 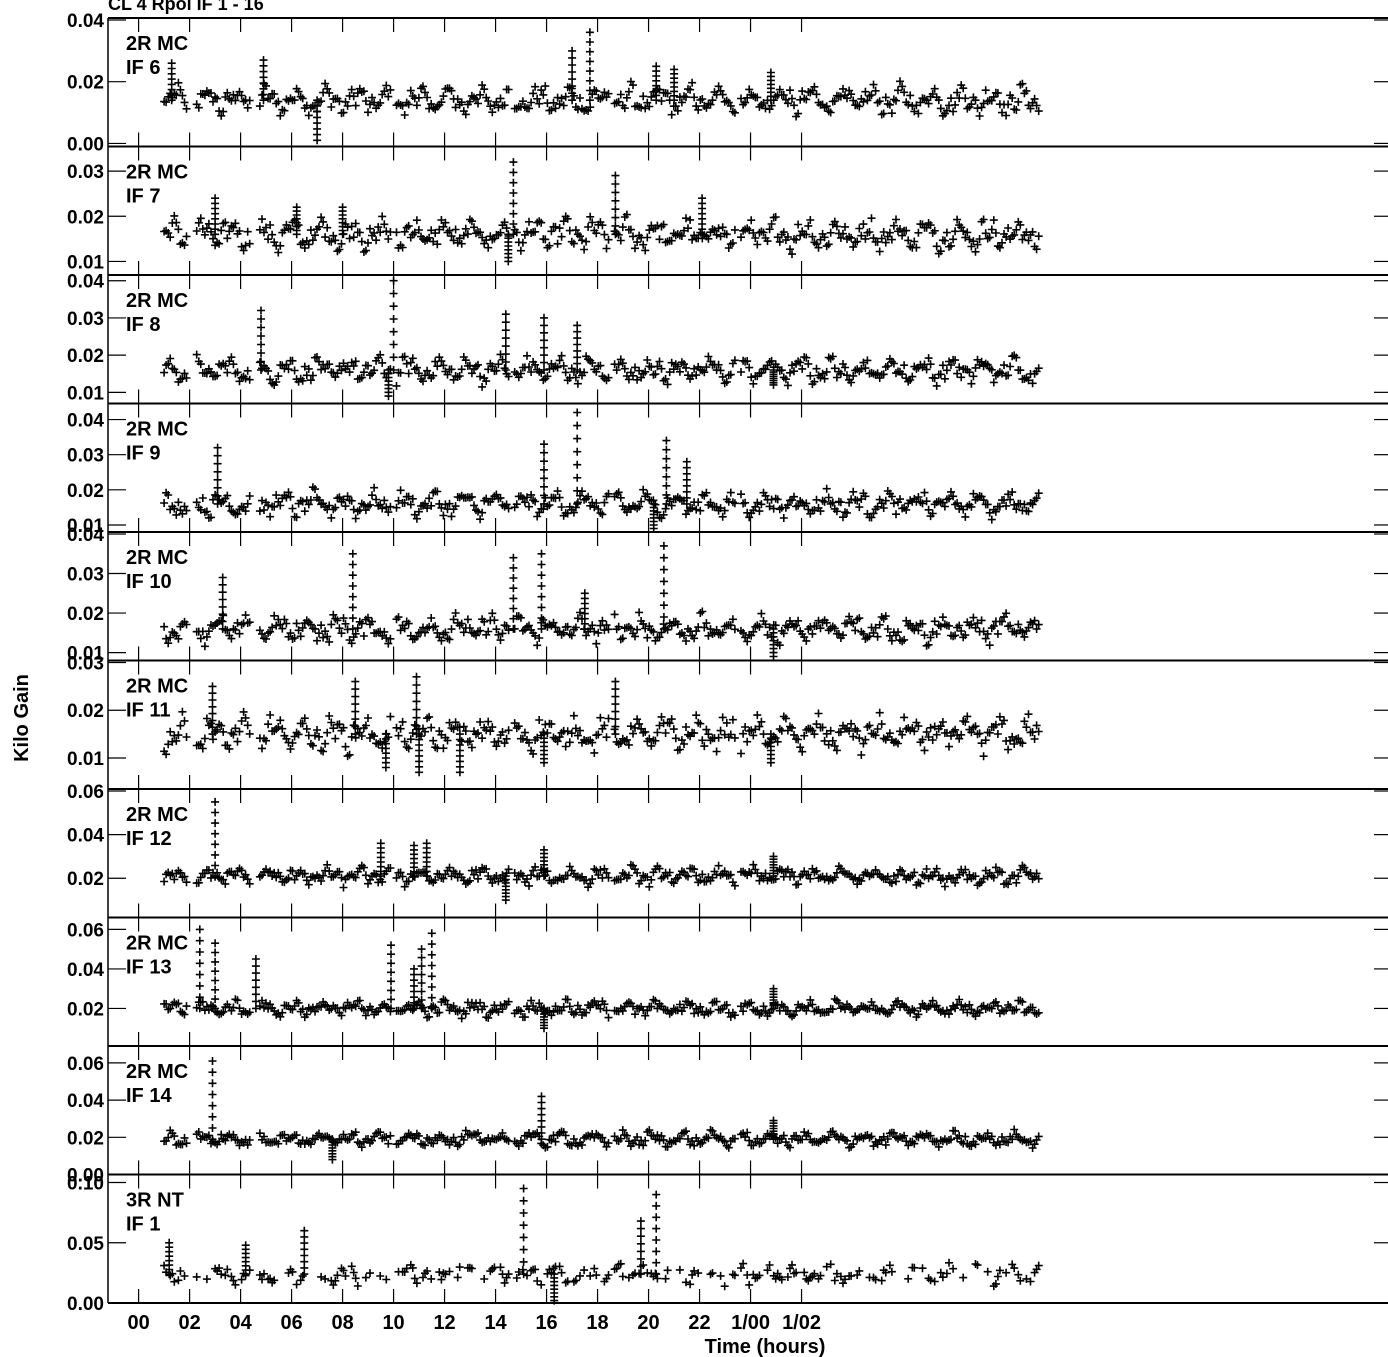 I want to click on x-axis: 00 02 04 06 08 10 12 14 16 18 20 22 1/00 1/02, so click(x=748, y=1318).